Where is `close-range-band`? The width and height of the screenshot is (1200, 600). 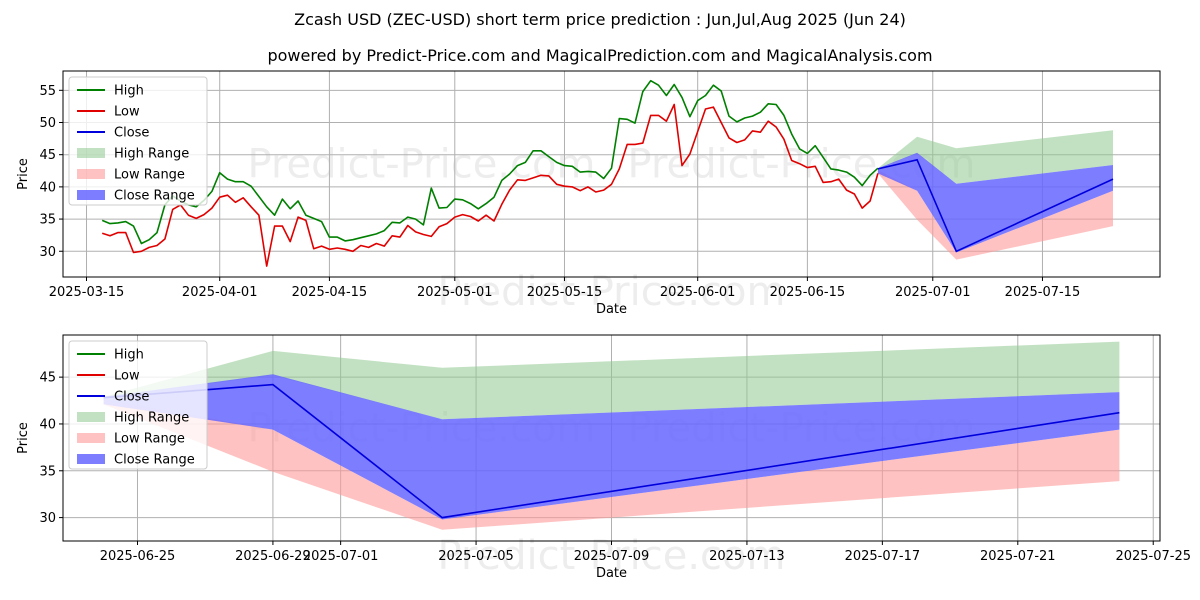
close-range-band is located at coordinates (995, 202).